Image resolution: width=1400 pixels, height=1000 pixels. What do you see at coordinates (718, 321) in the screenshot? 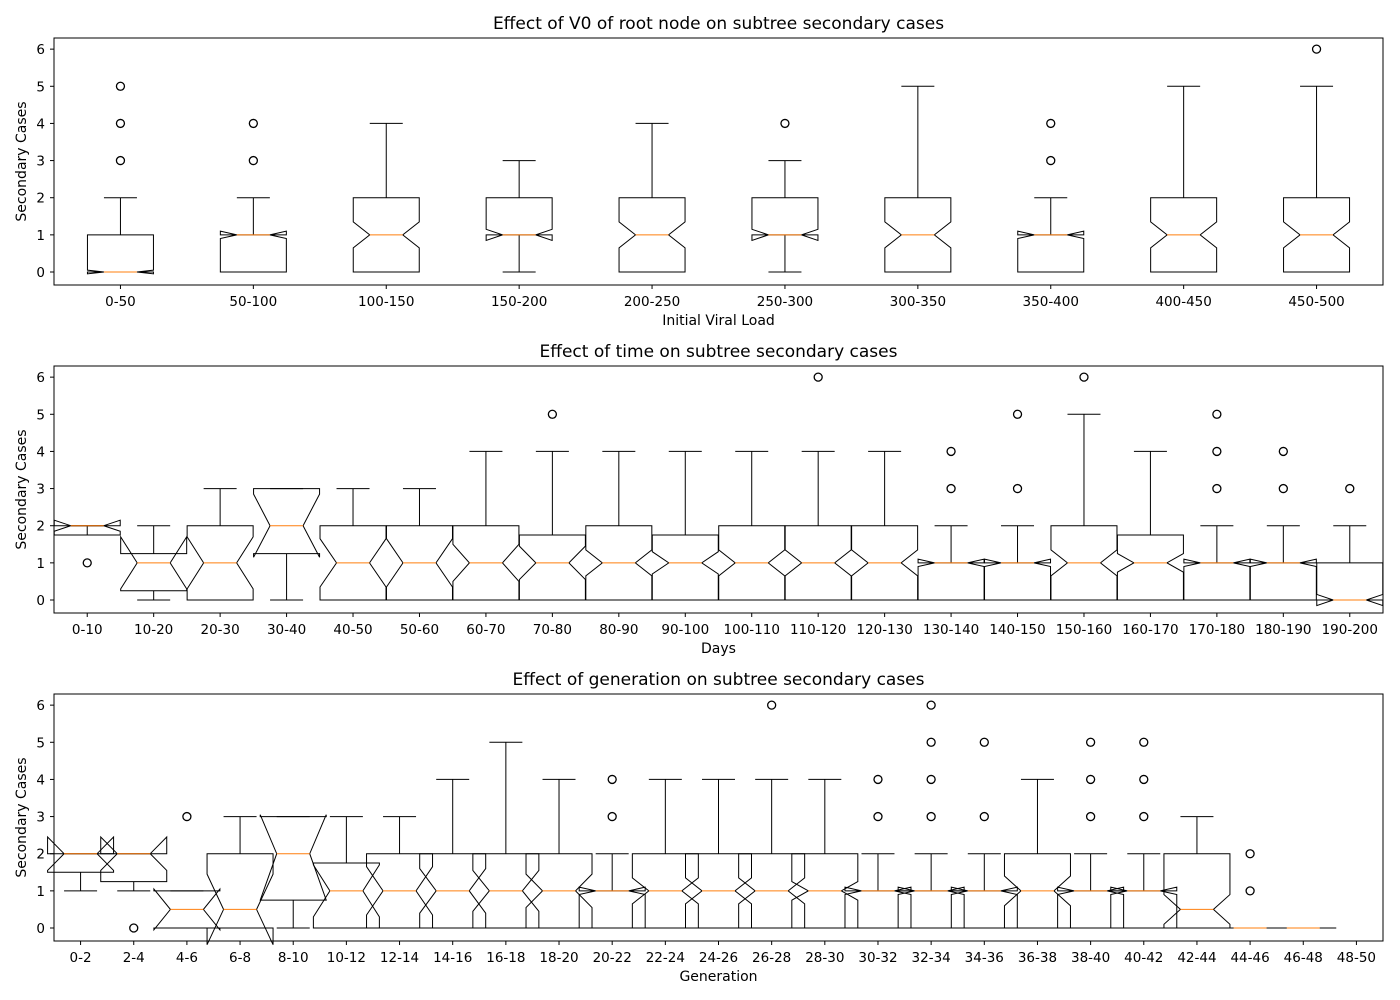
I see `x-axis-label: Initial Viral Load` at bounding box center [718, 321].